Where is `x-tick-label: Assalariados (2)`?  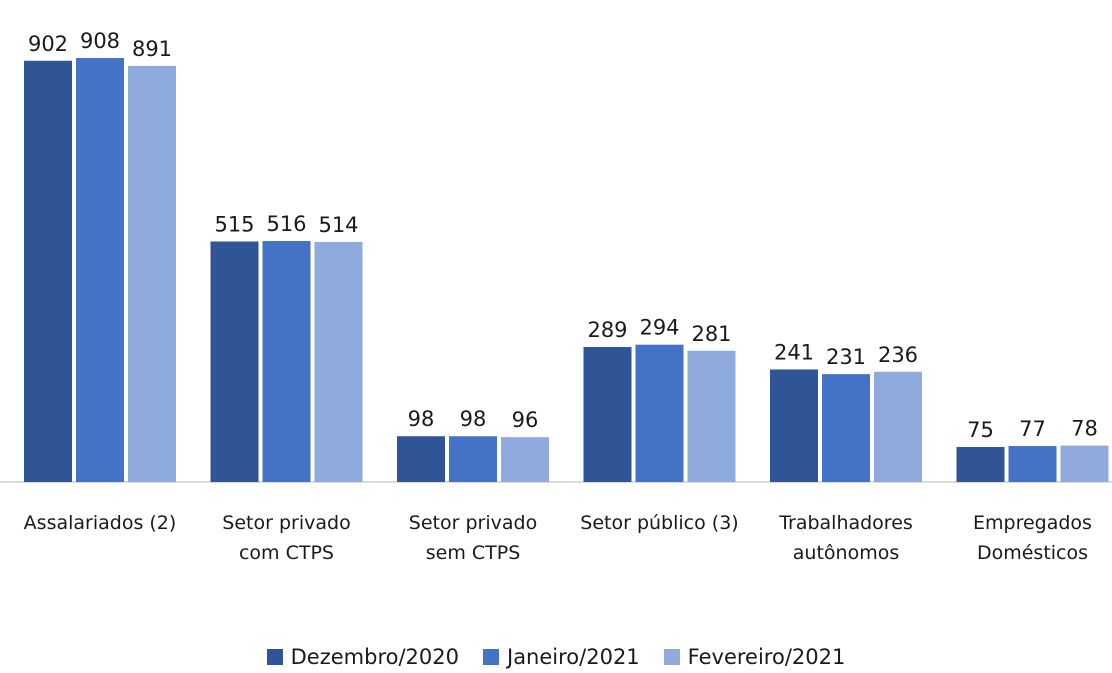
x-tick-label: Assalariados (2) is located at coordinates (100, 523).